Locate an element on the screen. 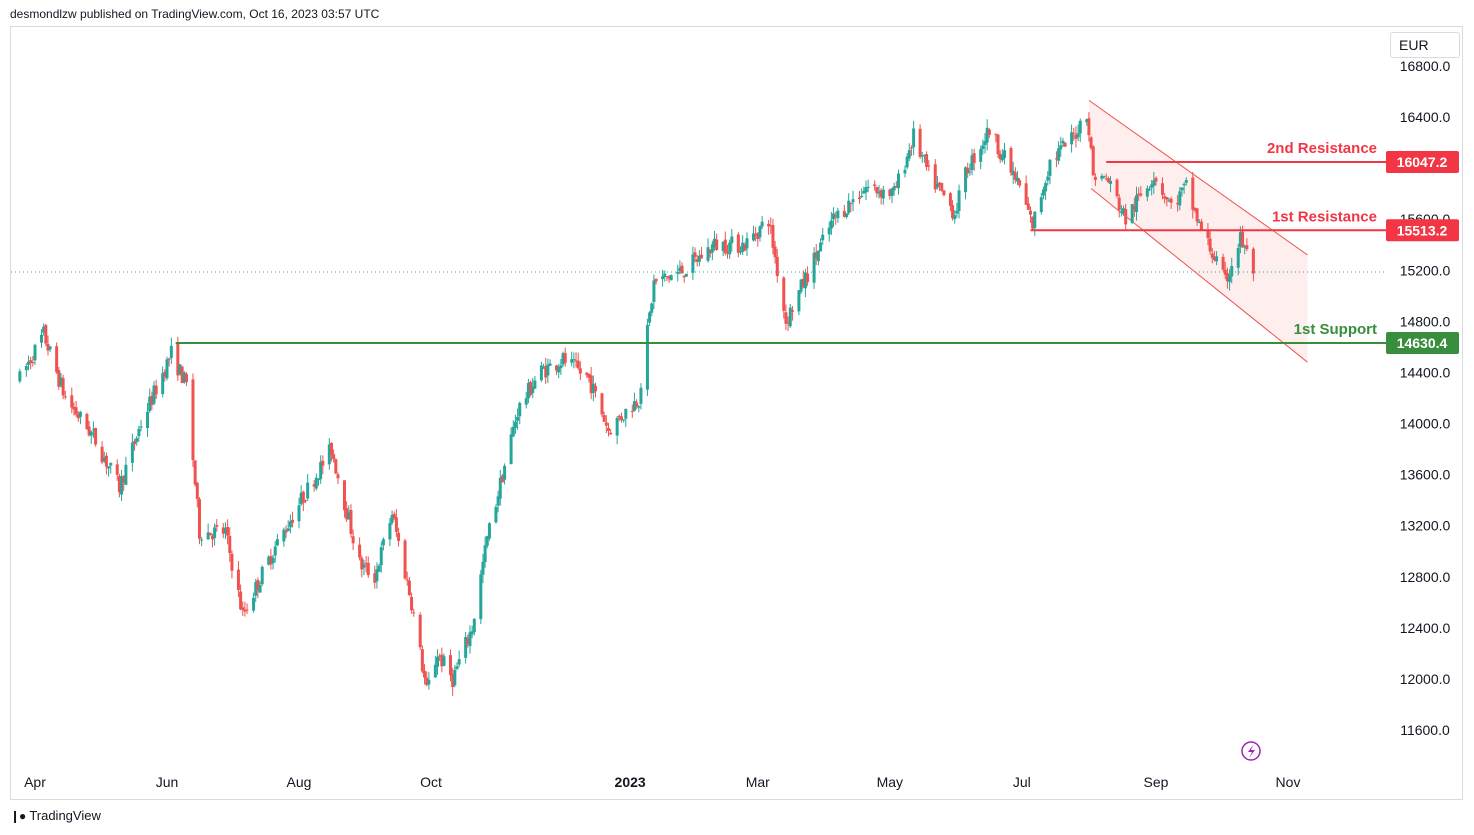 This screenshot has height=835, width=1474. y-tick-label: 15200.0 is located at coordinates (1425, 270).